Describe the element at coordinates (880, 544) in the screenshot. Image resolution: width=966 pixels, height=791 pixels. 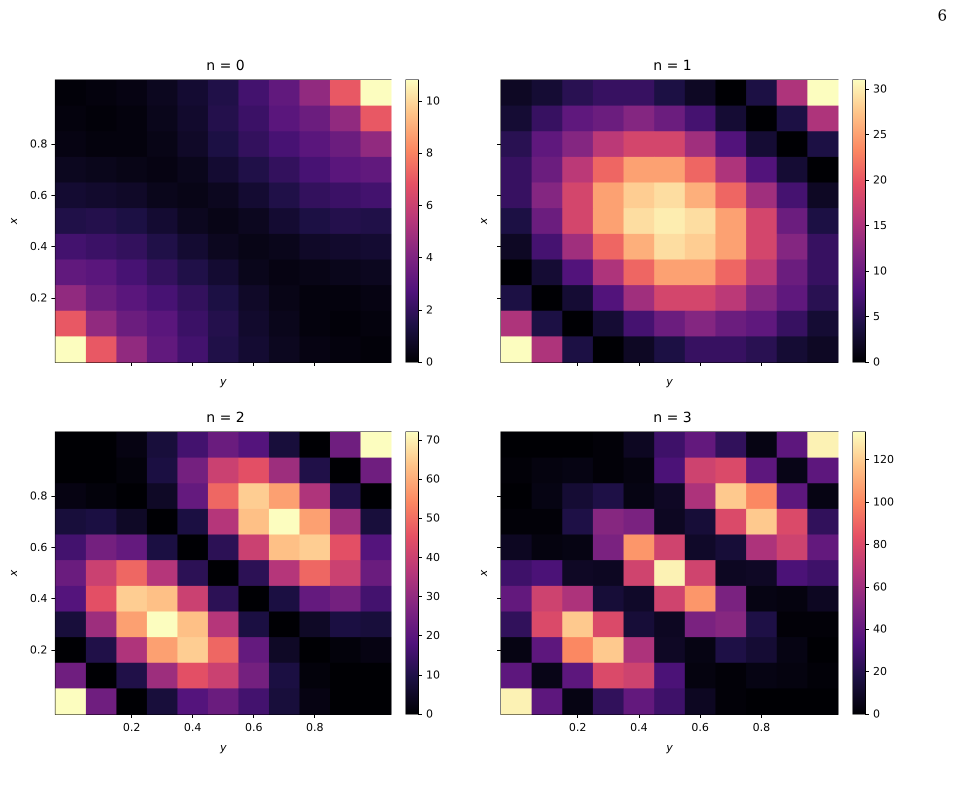
I see `color-bar-label: 80` at that location.